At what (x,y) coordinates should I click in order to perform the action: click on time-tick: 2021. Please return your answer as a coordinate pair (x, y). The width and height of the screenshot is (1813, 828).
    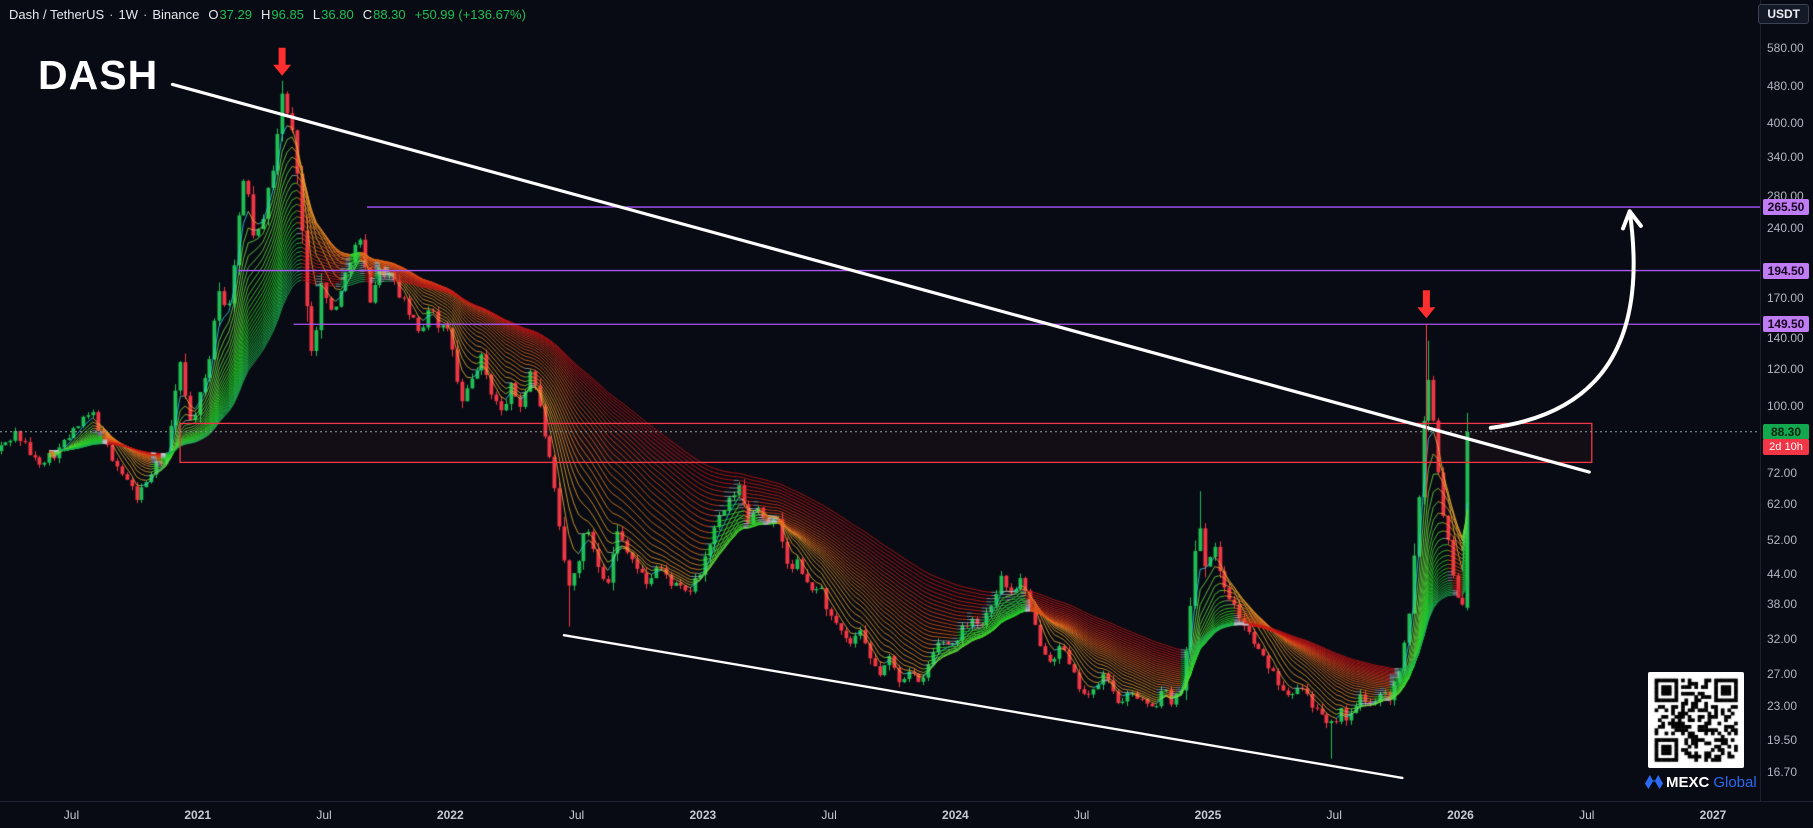
    Looking at the image, I should click on (198, 815).